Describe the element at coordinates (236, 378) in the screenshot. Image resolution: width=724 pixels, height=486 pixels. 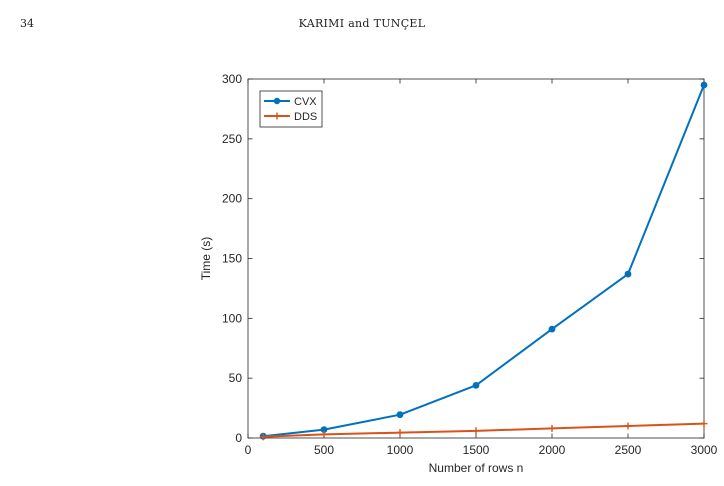
I see `y-tick-label: 50` at that location.